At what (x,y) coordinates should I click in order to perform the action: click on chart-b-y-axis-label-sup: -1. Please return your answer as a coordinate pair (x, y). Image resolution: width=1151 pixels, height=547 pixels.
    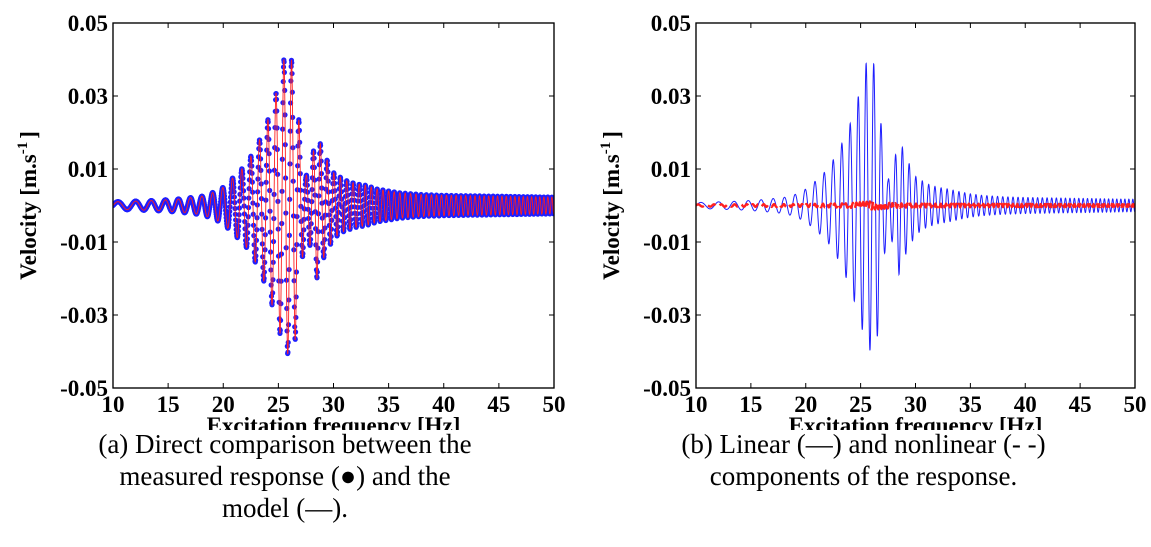
    Looking at the image, I should click on (606, 148).